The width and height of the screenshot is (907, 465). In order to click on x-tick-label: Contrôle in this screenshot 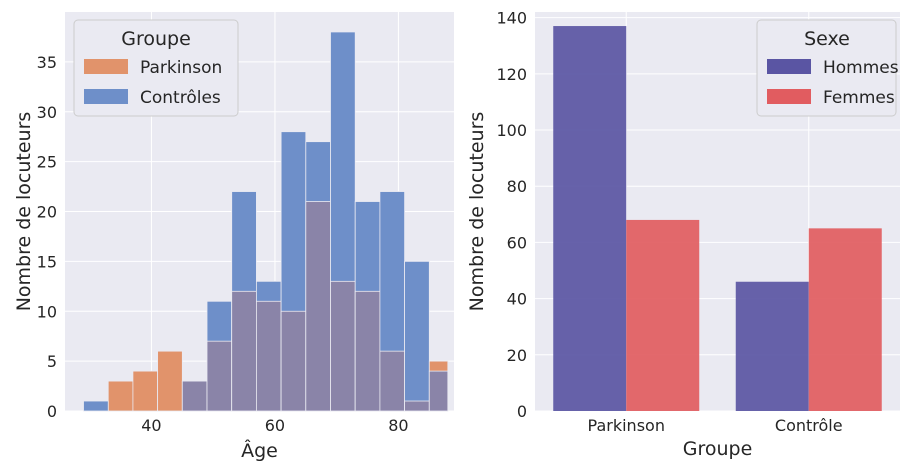, I will do `click(809, 425)`.